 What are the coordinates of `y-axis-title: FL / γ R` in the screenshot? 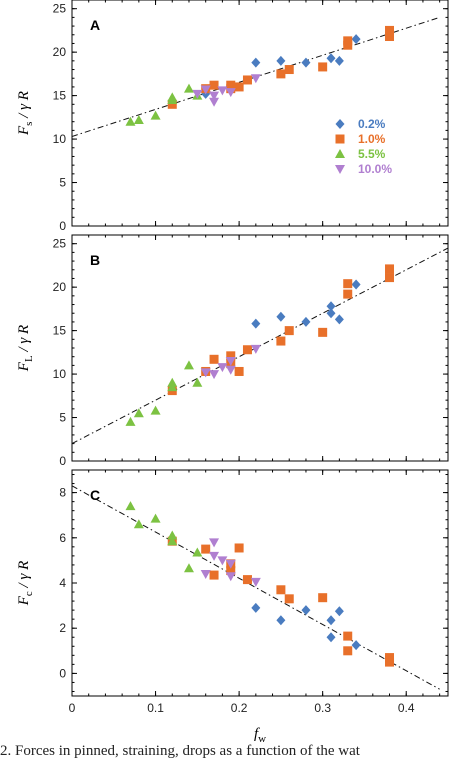 It's located at (25, 348).